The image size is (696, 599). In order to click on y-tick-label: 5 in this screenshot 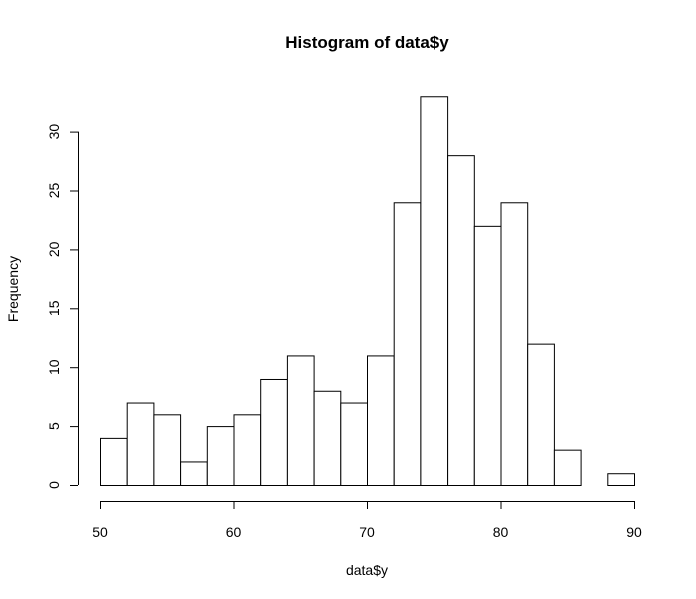, I will do `click(54, 426)`.